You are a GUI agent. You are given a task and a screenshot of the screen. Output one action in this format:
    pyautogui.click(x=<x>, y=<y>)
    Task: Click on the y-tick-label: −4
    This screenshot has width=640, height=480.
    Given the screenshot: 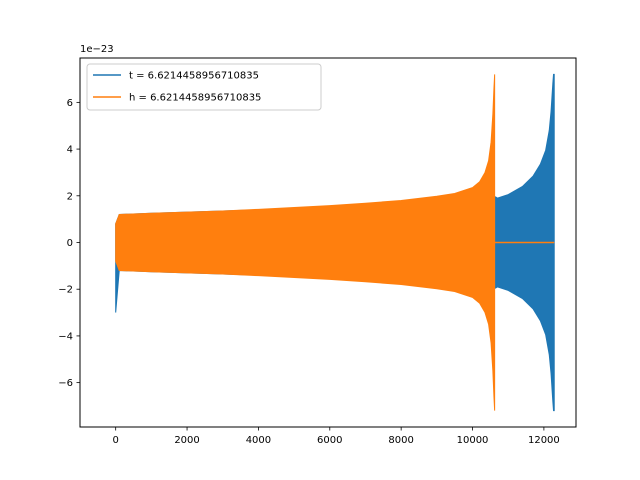 What is the action you would take?
    pyautogui.click(x=65, y=336)
    